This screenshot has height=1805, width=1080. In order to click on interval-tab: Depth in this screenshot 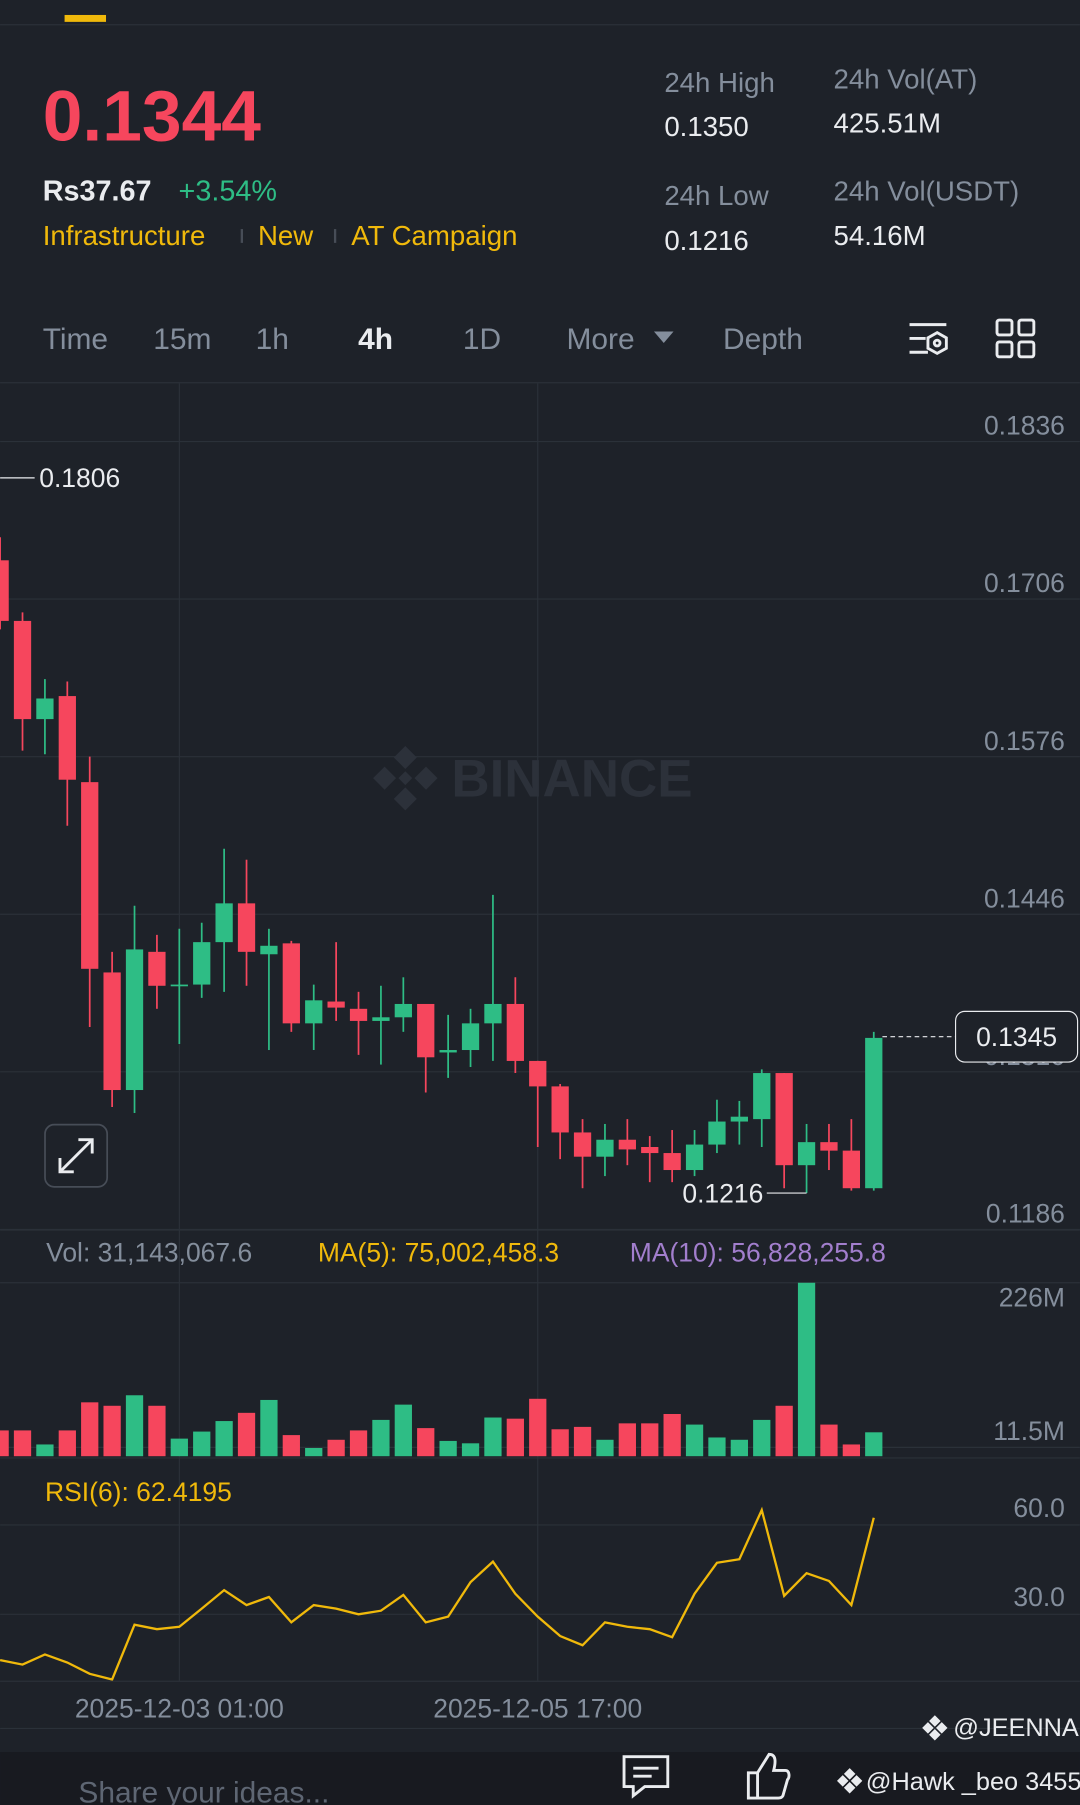, I will do `click(763, 339)`.